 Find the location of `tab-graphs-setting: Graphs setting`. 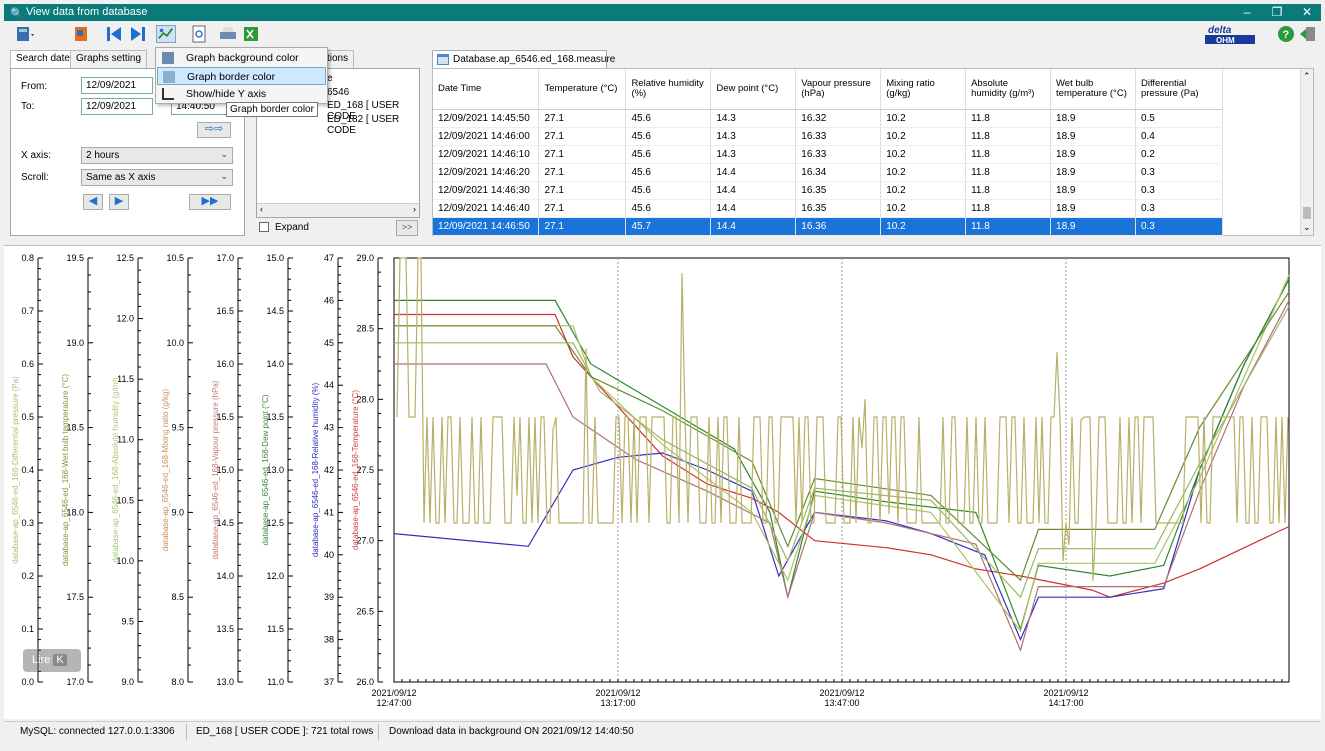

tab-graphs-setting: Graphs setting is located at coordinates (109, 59).